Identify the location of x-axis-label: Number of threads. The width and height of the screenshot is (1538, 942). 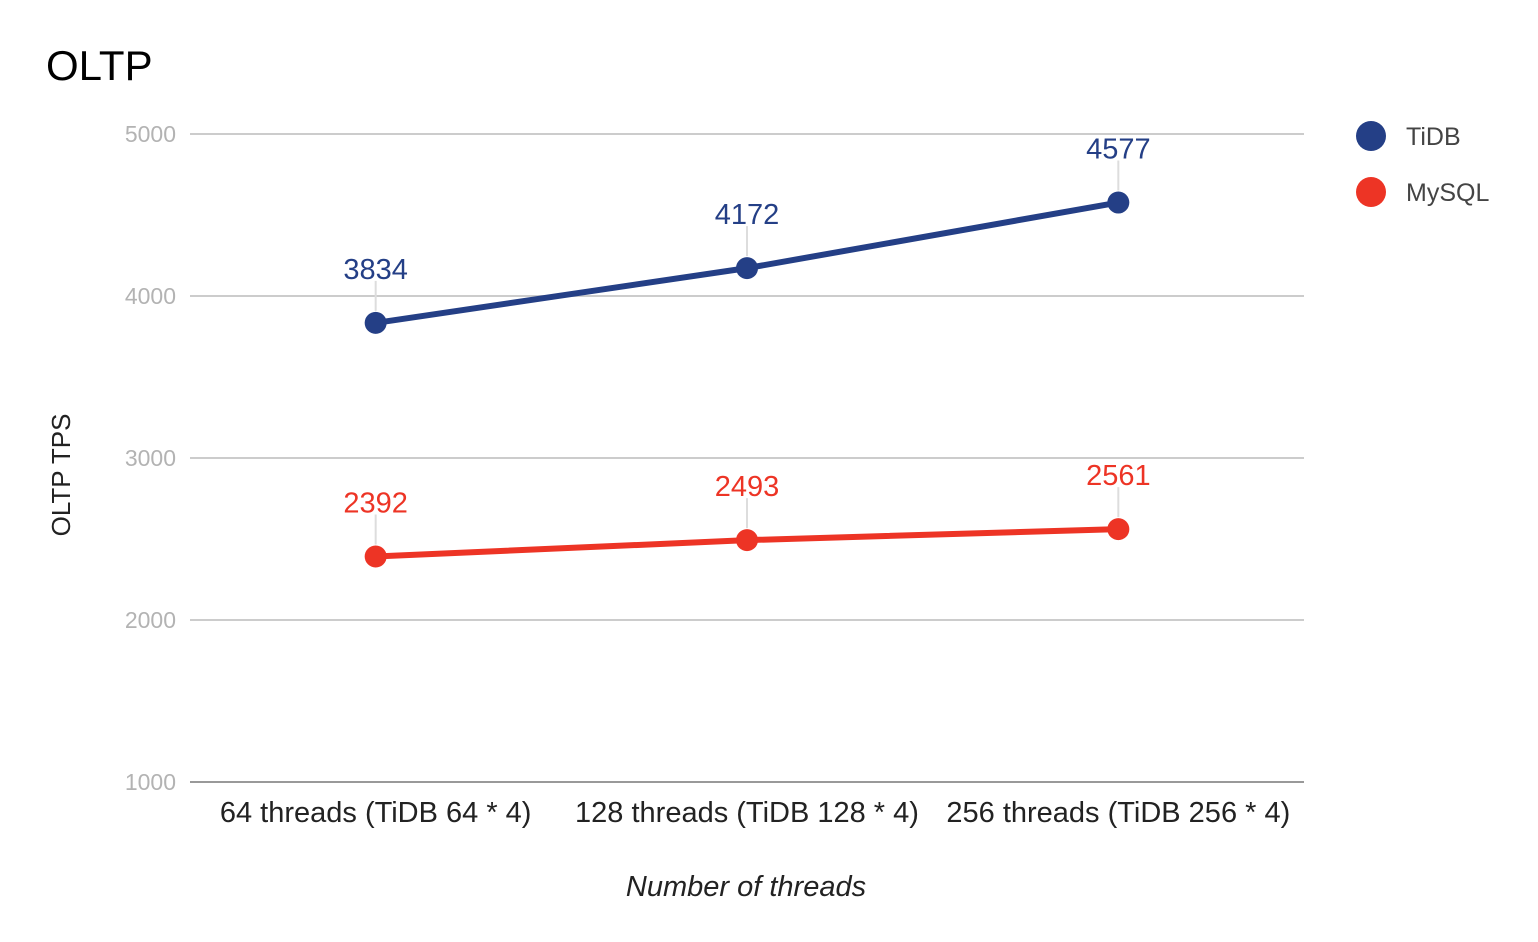
(746, 887).